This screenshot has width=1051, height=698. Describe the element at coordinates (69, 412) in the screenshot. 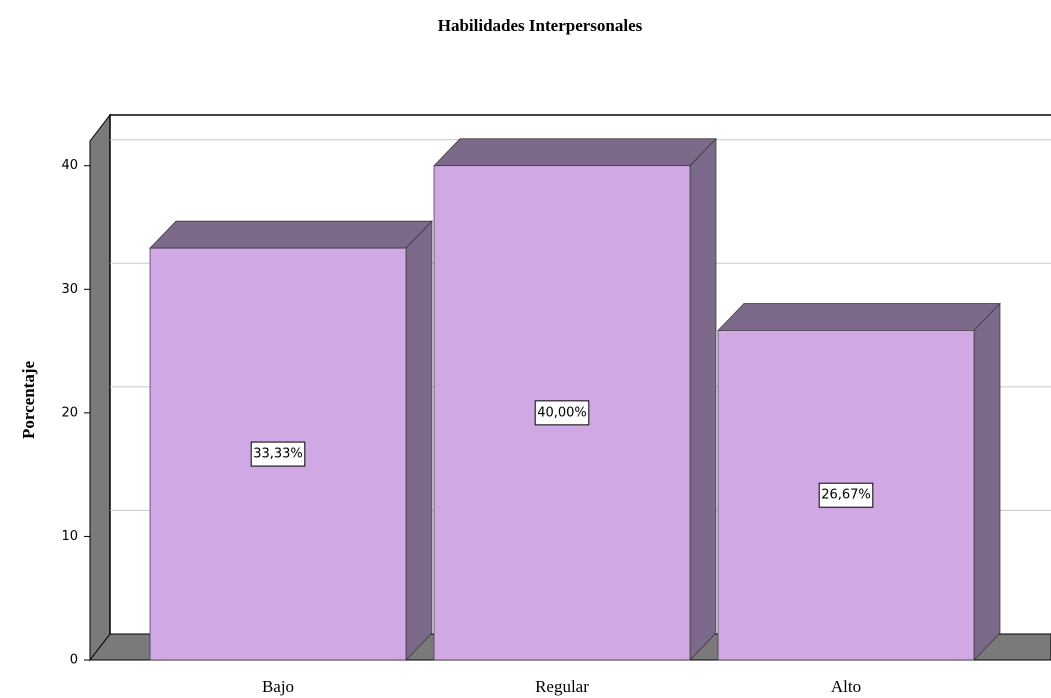

I see `y-tick-label: 20` at that location.